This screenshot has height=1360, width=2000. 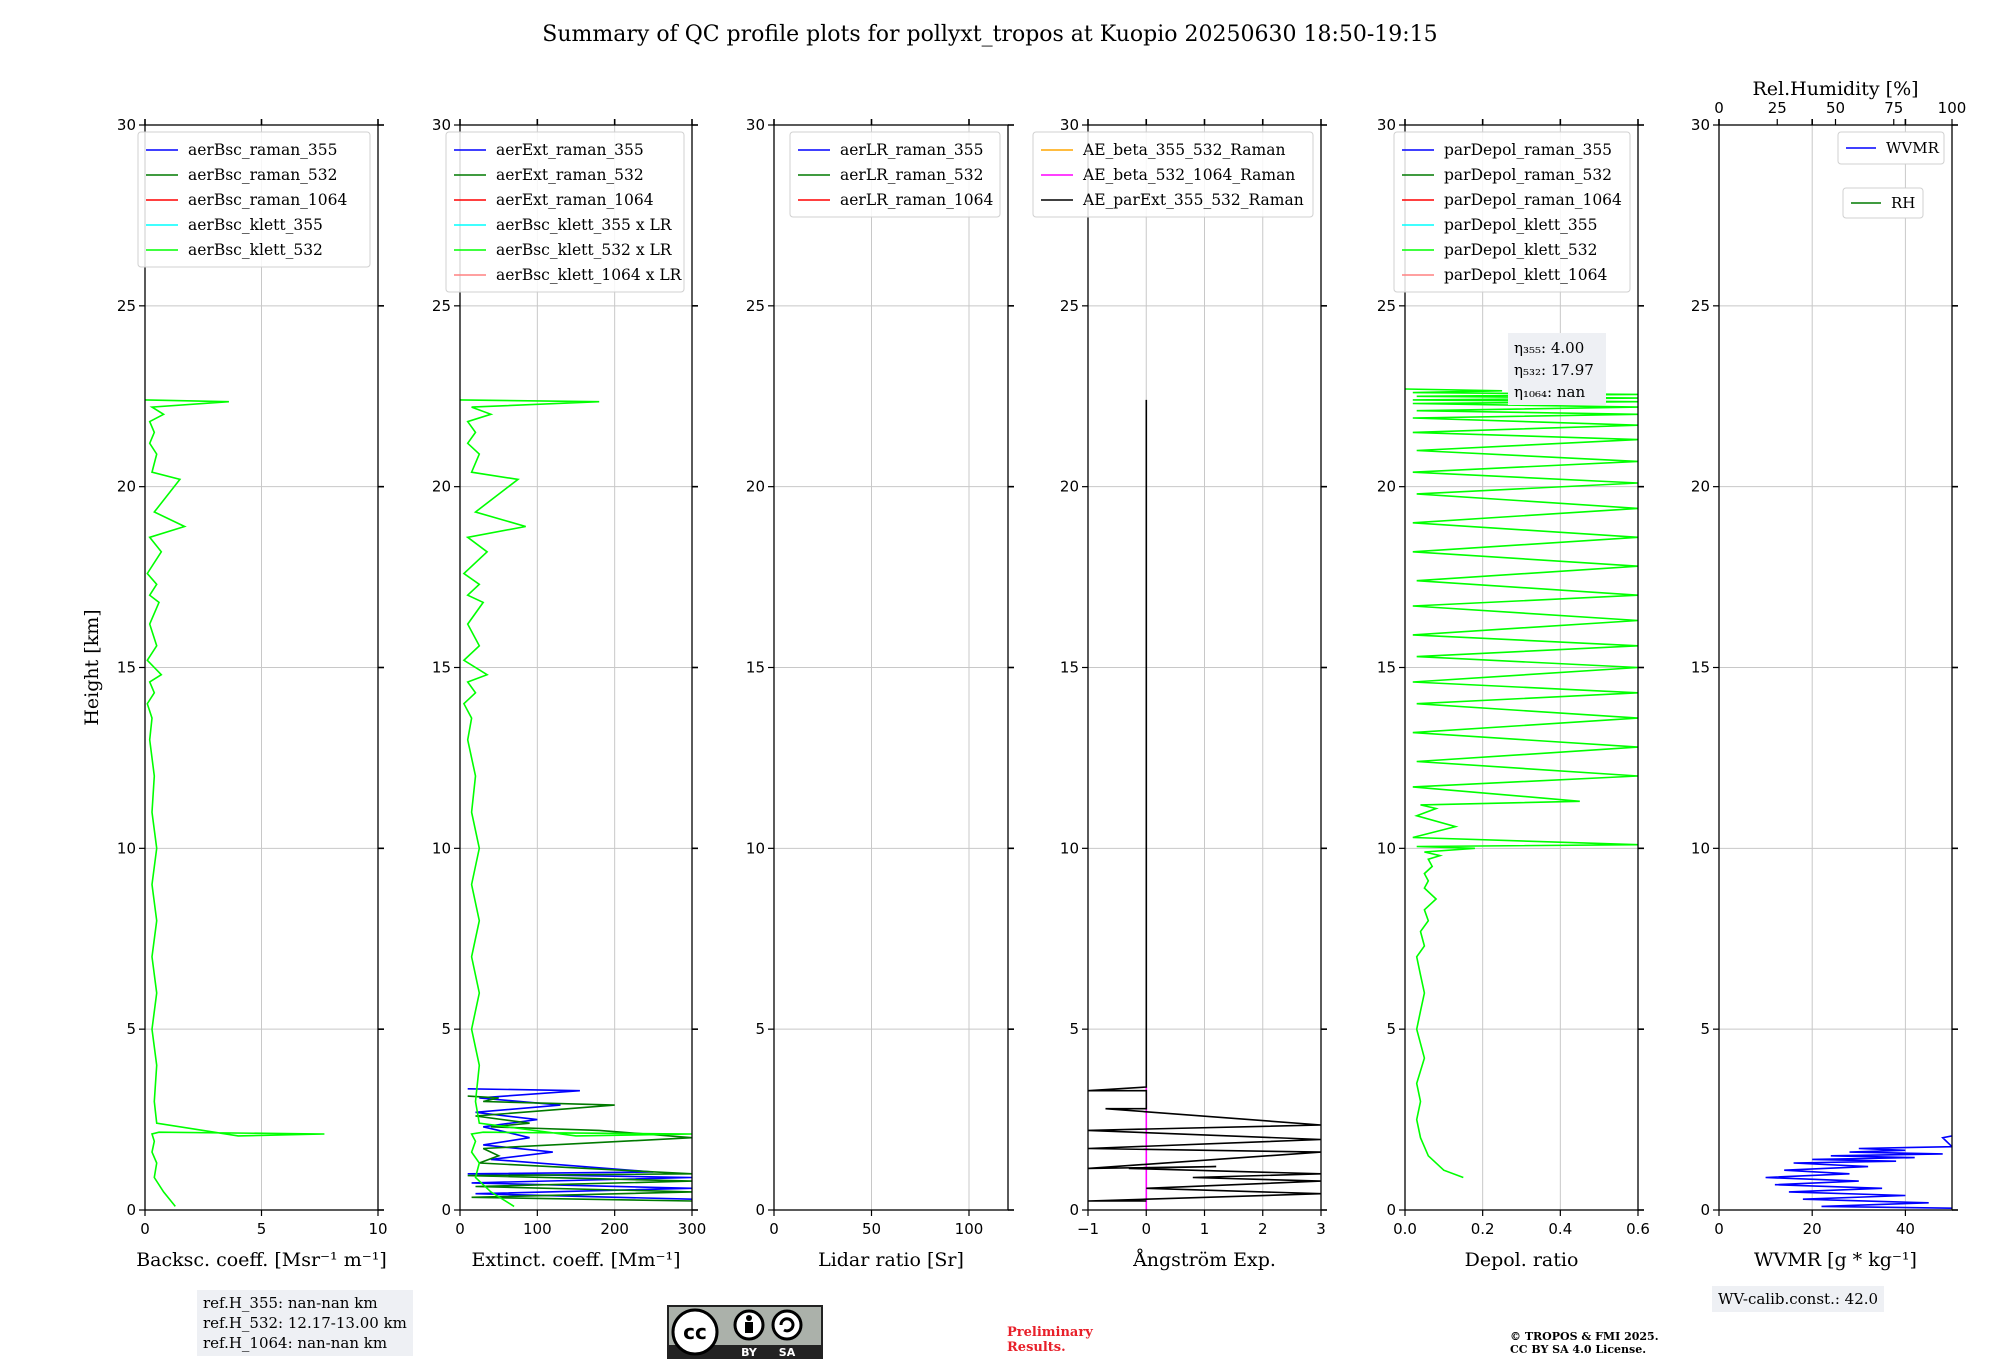 I want to click on legend-label: AE_beta_355_532_Raman, so click(x=1183, y=150).